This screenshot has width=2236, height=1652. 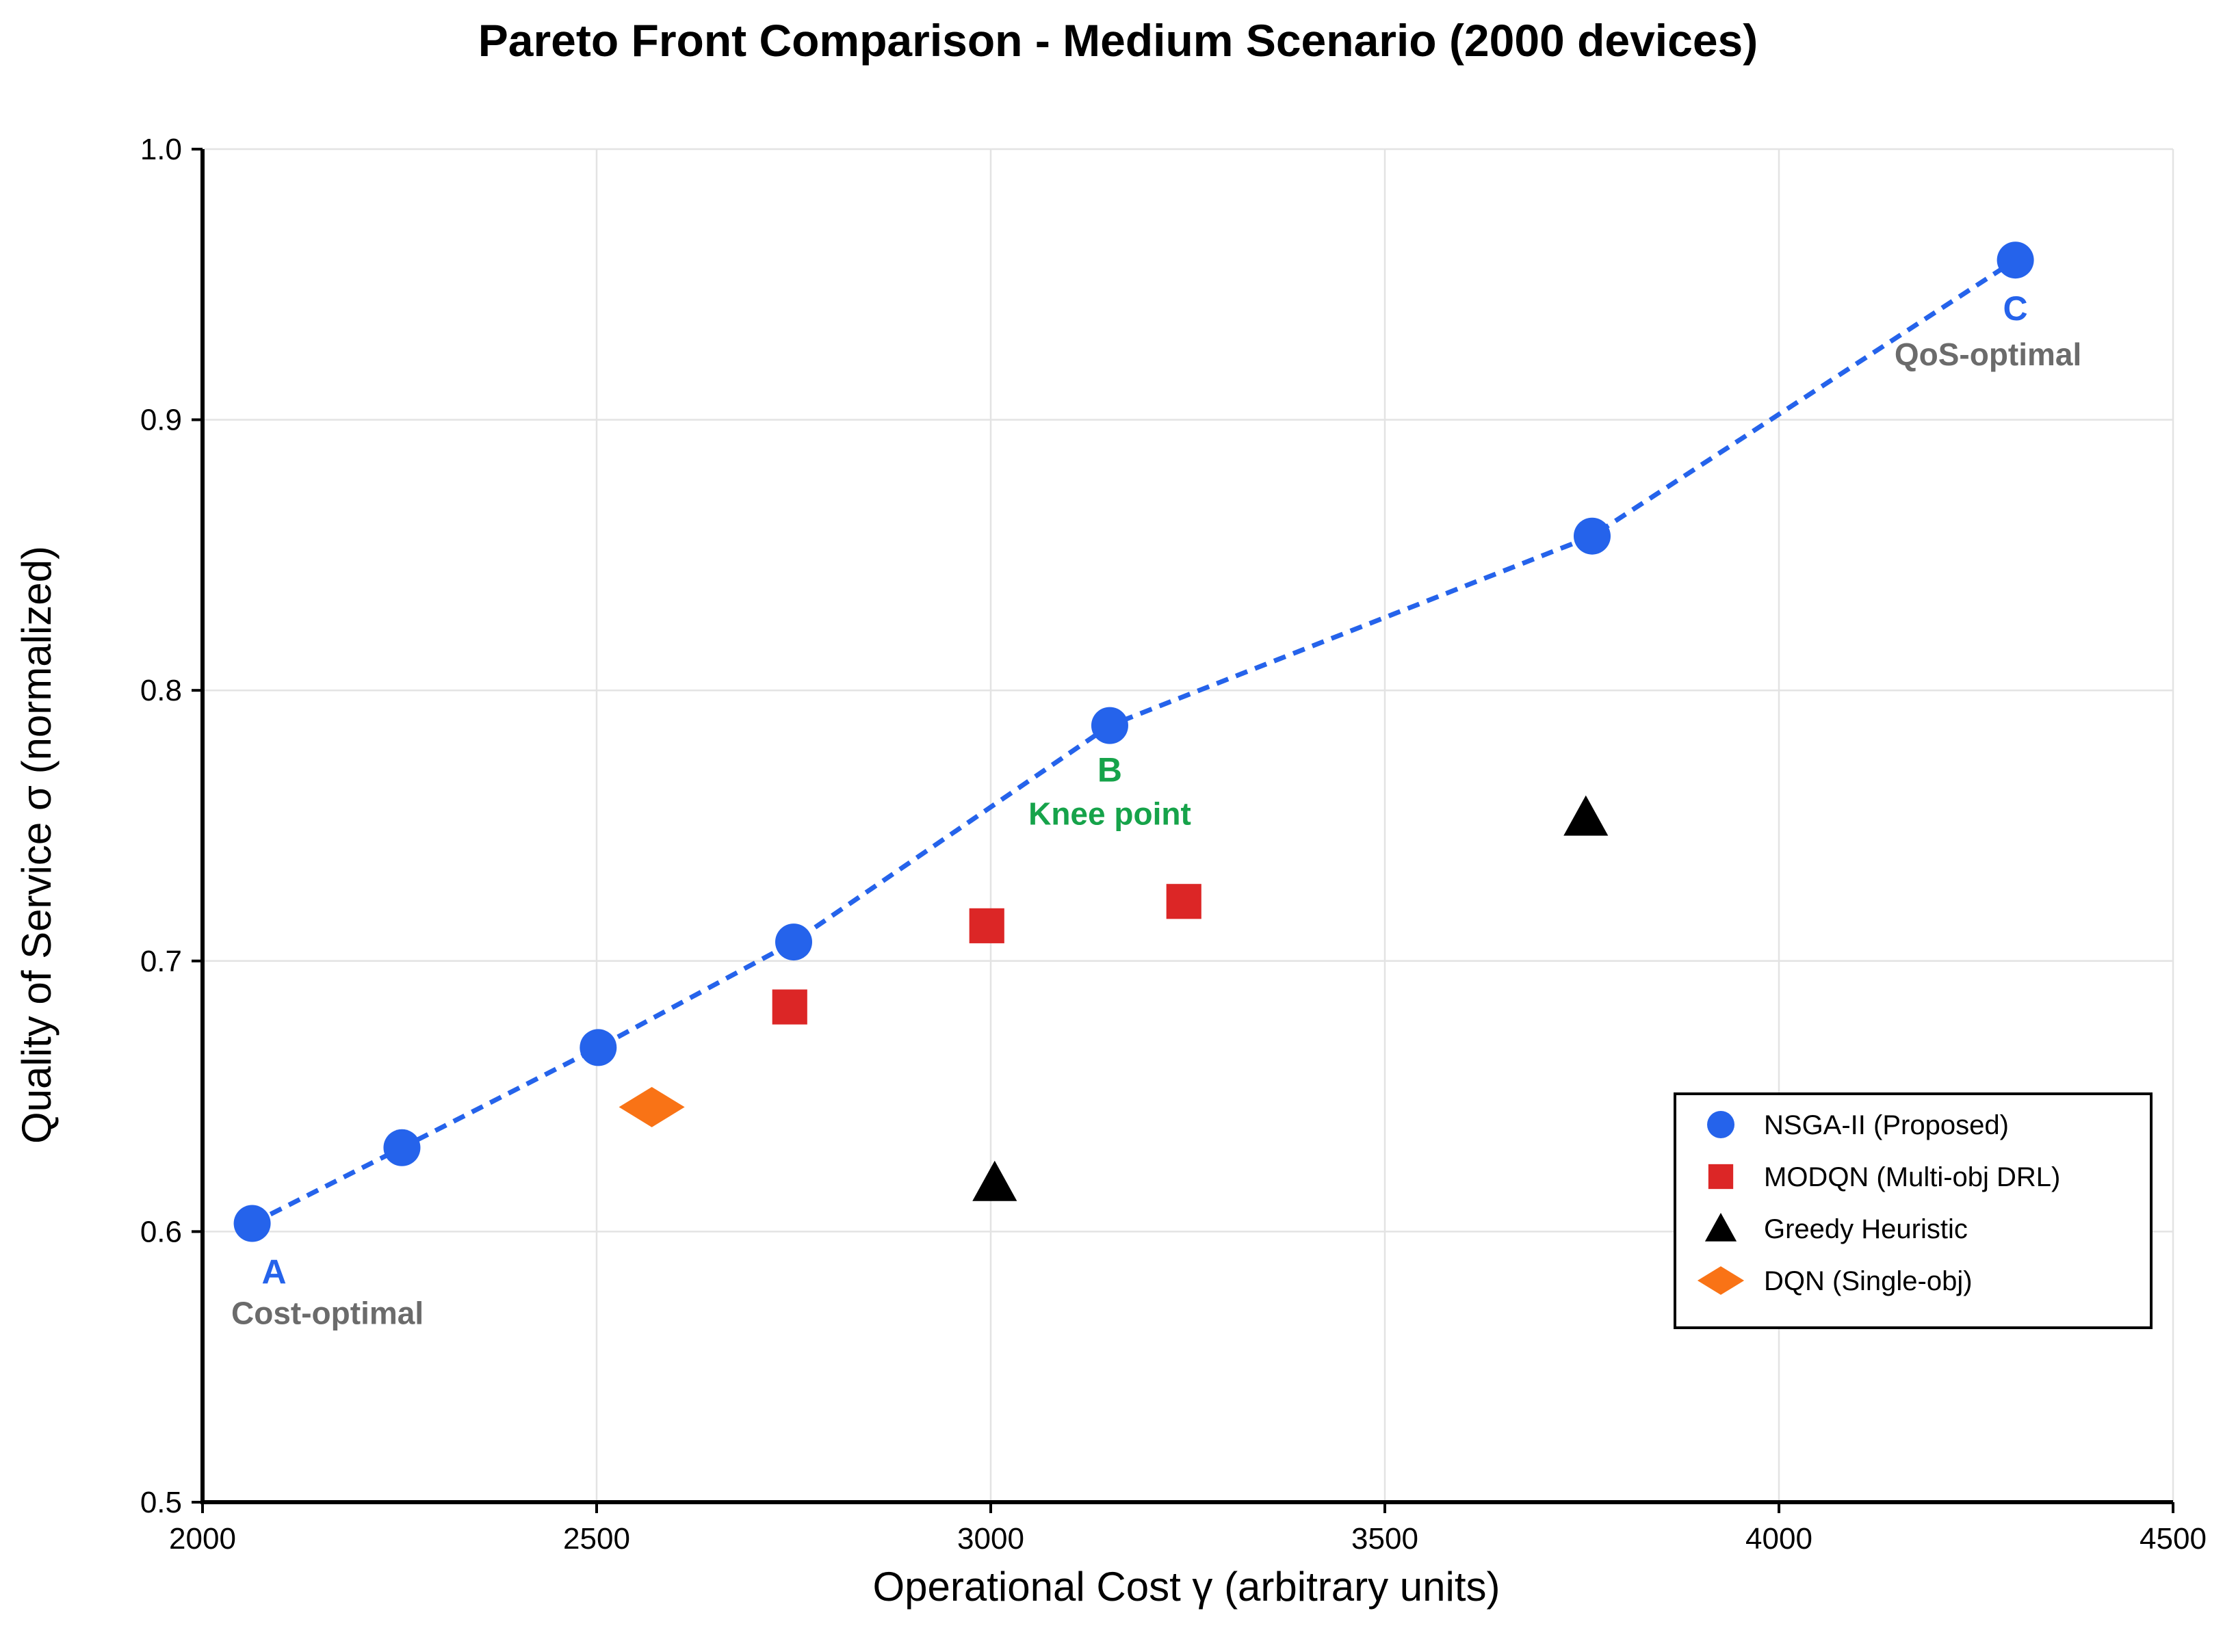 I want to click on y-tick-label: 0.9, so click(x=161, y=420).